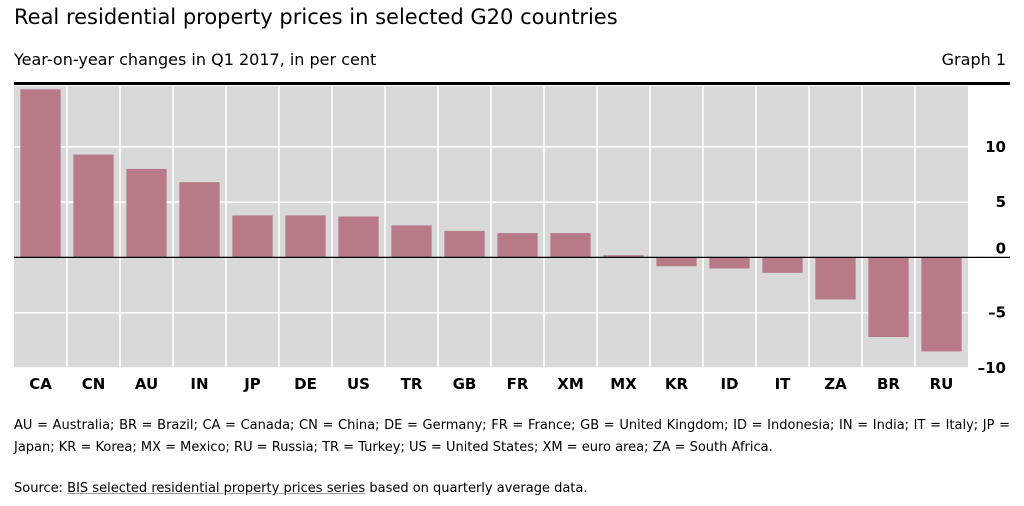 The height and width of the screenshot is (506, 1024). What do you see at coordinates (677, 384) in the screenshot?
I see `category-label: KR` at bounding box center [677, 384].